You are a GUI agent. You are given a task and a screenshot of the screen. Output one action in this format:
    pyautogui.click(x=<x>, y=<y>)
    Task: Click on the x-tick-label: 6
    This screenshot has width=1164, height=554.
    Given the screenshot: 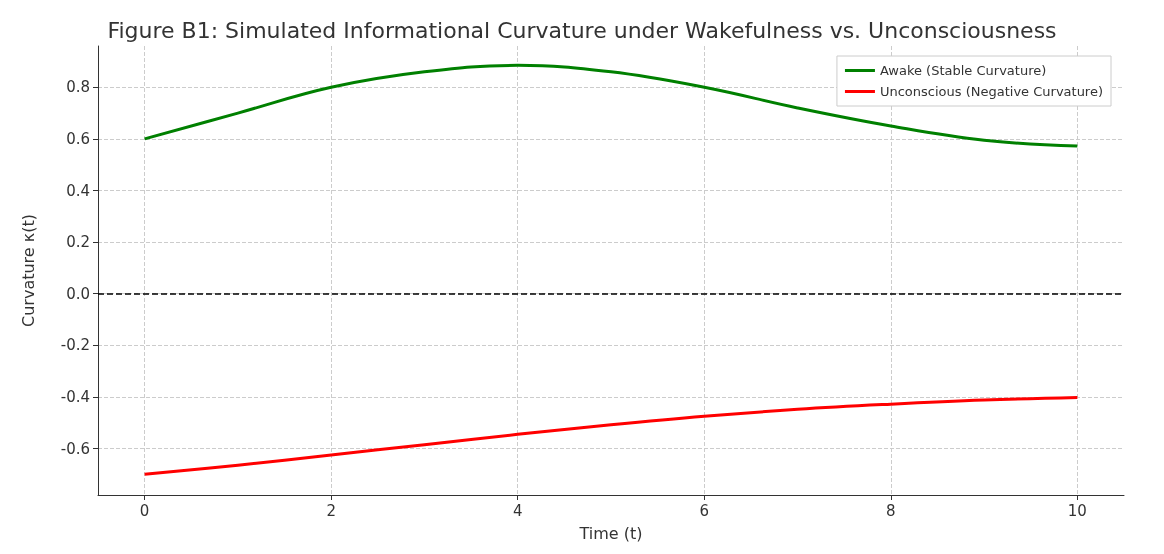 What is the action you would take?
    pyautogui.click(x=704, y=510)
    